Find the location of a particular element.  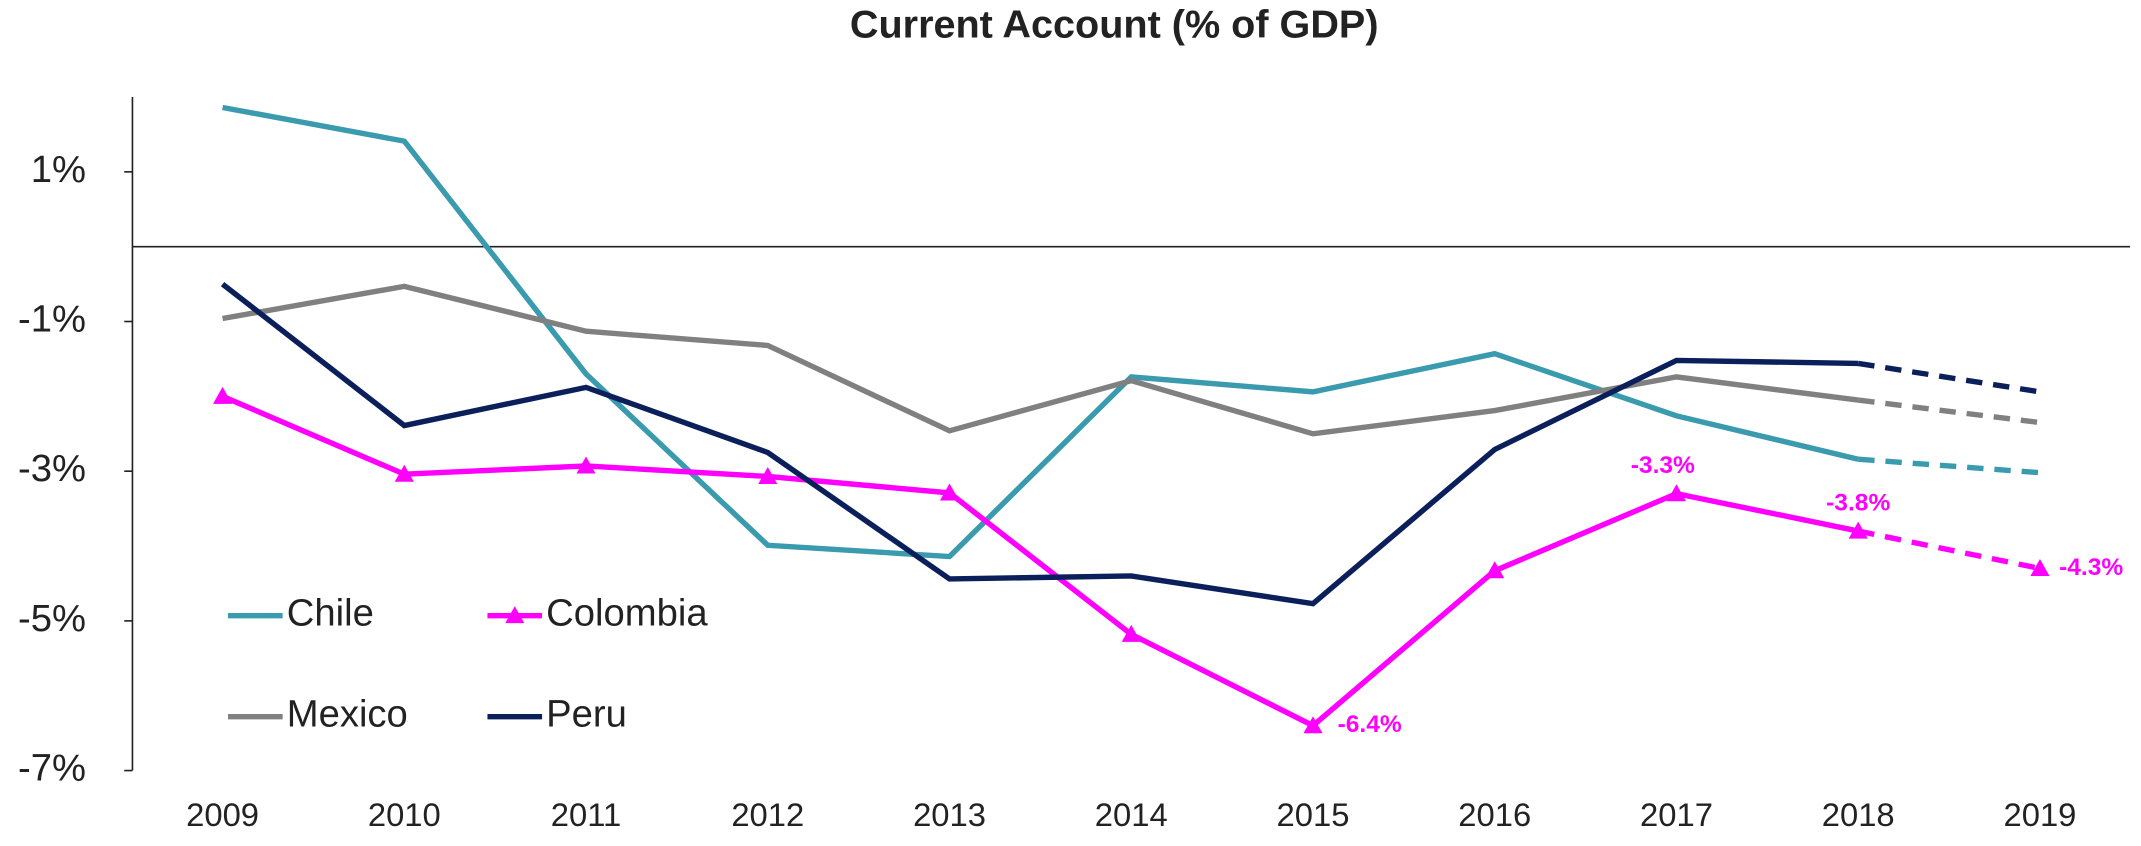

data-label: -3.3% is located at coordinates (1663, 465).